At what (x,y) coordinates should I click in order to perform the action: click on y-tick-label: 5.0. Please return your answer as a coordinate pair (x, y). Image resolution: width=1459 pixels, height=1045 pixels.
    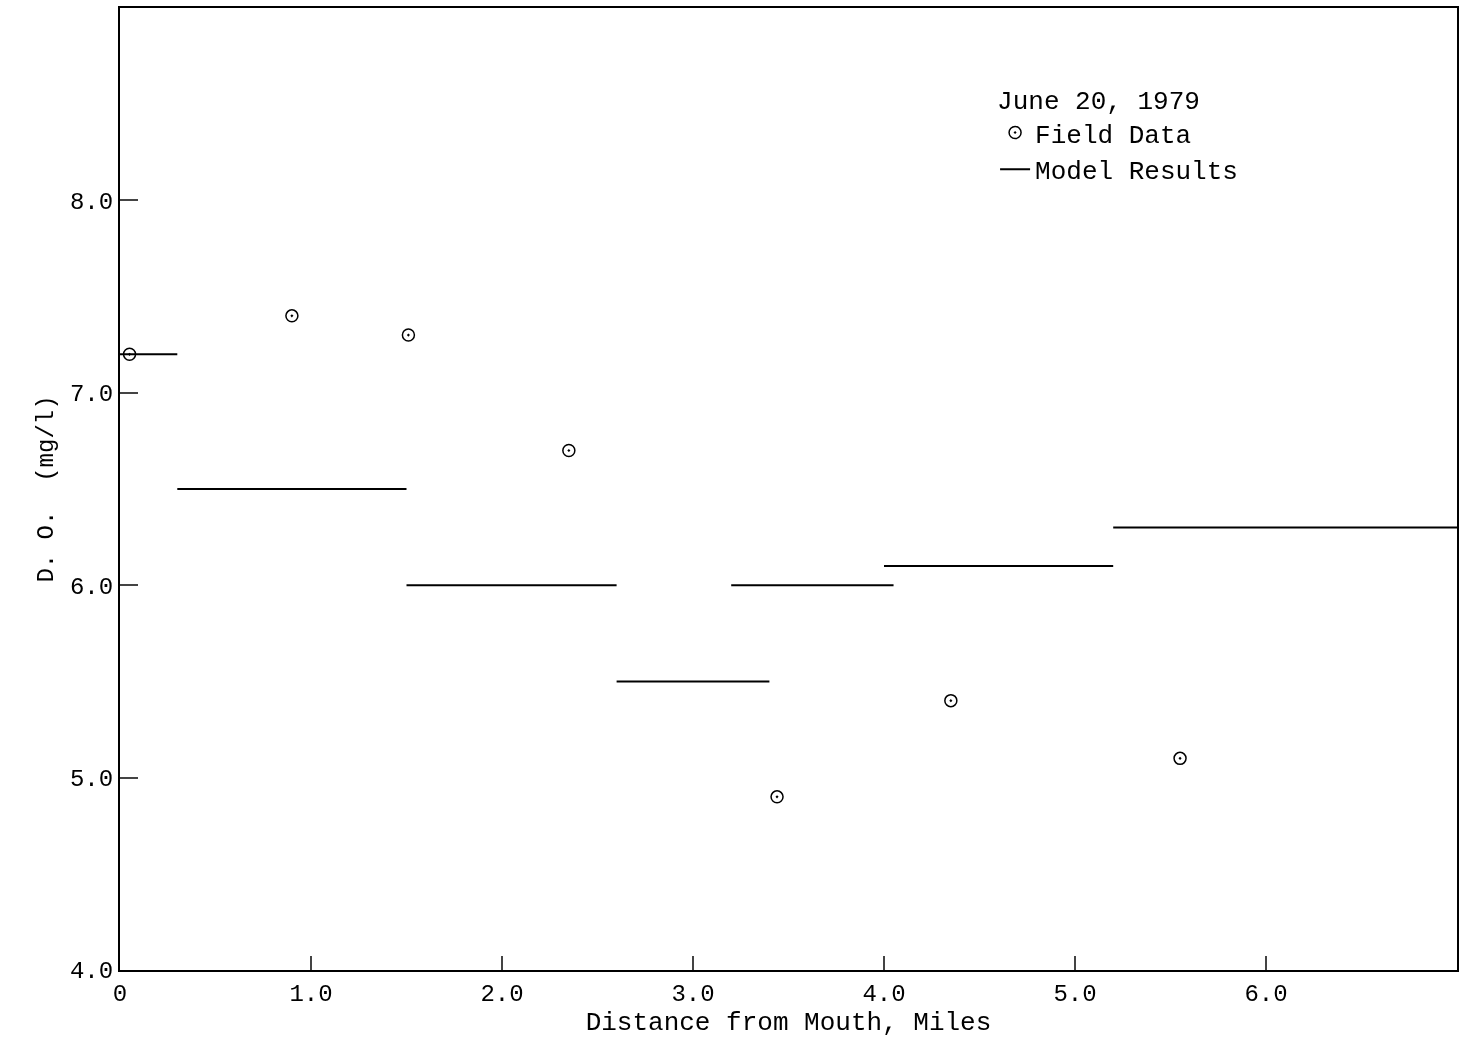
    Looking at the image, I should click on (91, 779).